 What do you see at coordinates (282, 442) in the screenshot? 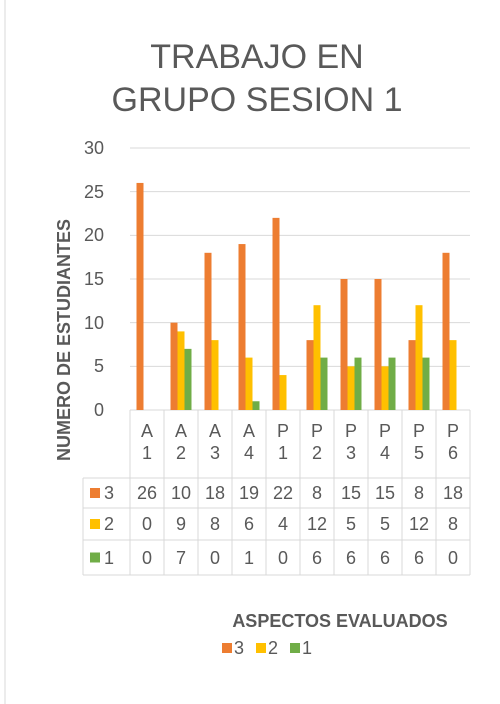
I see `x-tick-label: P 1` at bounding box center [282, 442].